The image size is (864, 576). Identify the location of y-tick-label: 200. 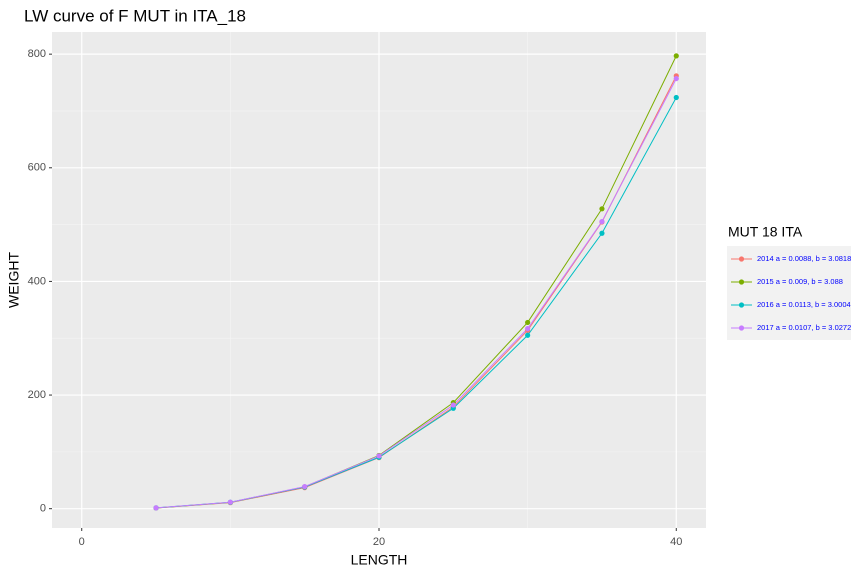
(37, 395).